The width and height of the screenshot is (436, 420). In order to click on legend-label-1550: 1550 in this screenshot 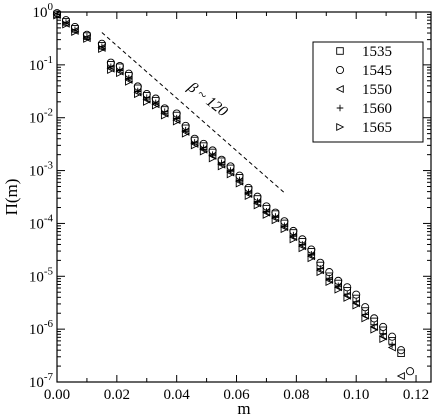, I will do `click(377, 90)`.